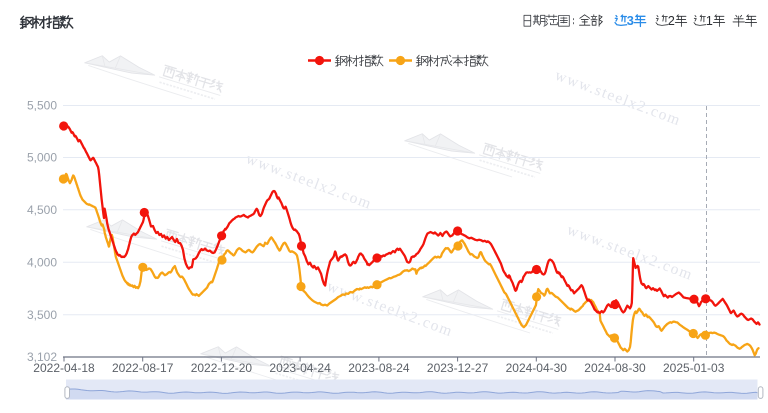 This screenshot has height=413, width=768. I want to click on svg-text: 5,500, so click(42, 106).